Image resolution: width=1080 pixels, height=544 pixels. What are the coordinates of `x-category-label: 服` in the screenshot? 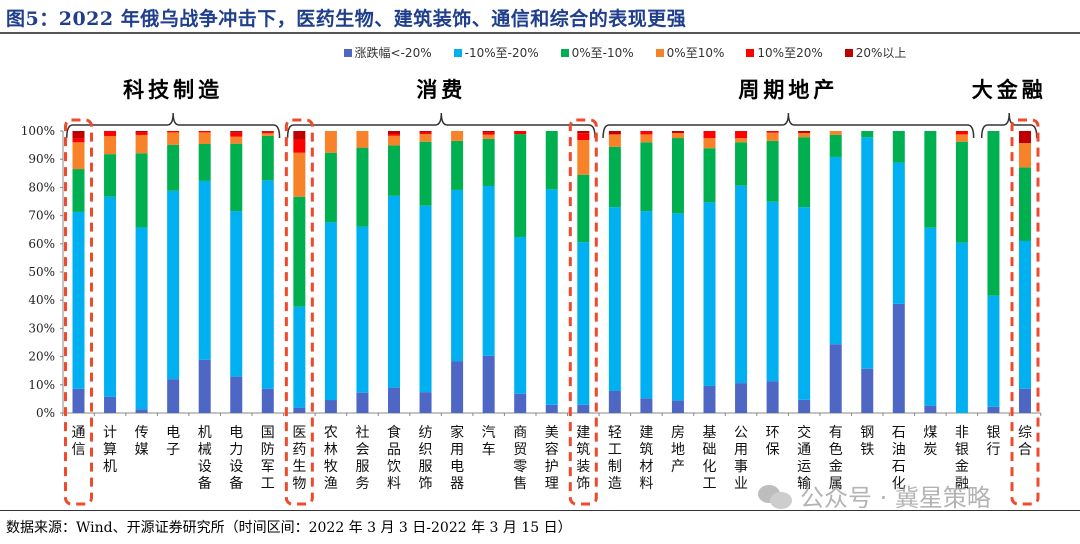 It's located at (426, 467).